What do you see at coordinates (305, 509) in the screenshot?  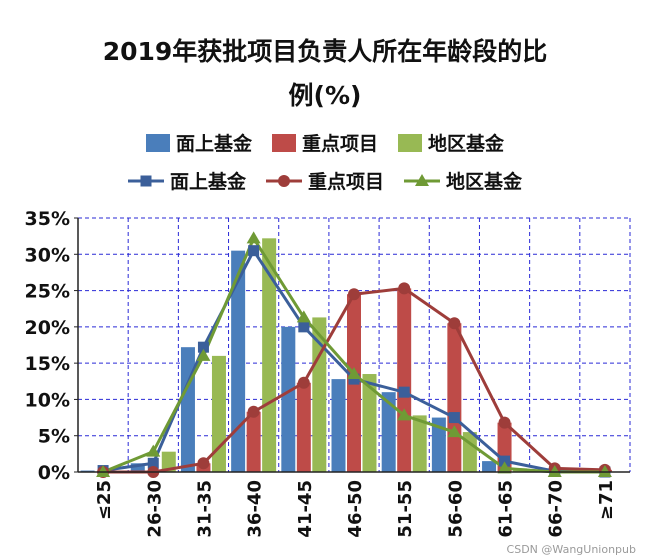 I see `x-tick-label: 41-45` at bounding box center [305, 509].